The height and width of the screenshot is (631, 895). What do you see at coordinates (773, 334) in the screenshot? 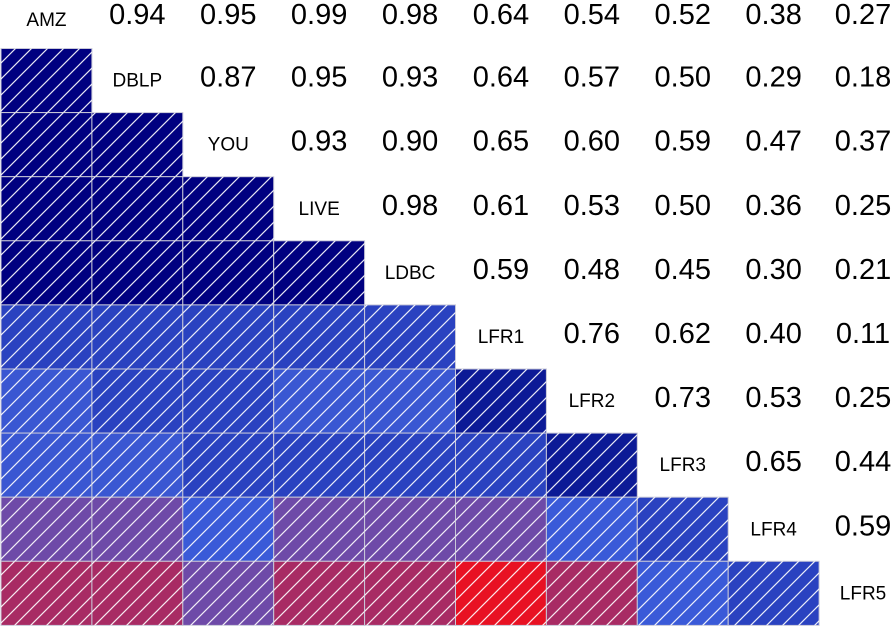
I see `value-lfr1-lfr4: 0.40` at bounding box center [773, 334].